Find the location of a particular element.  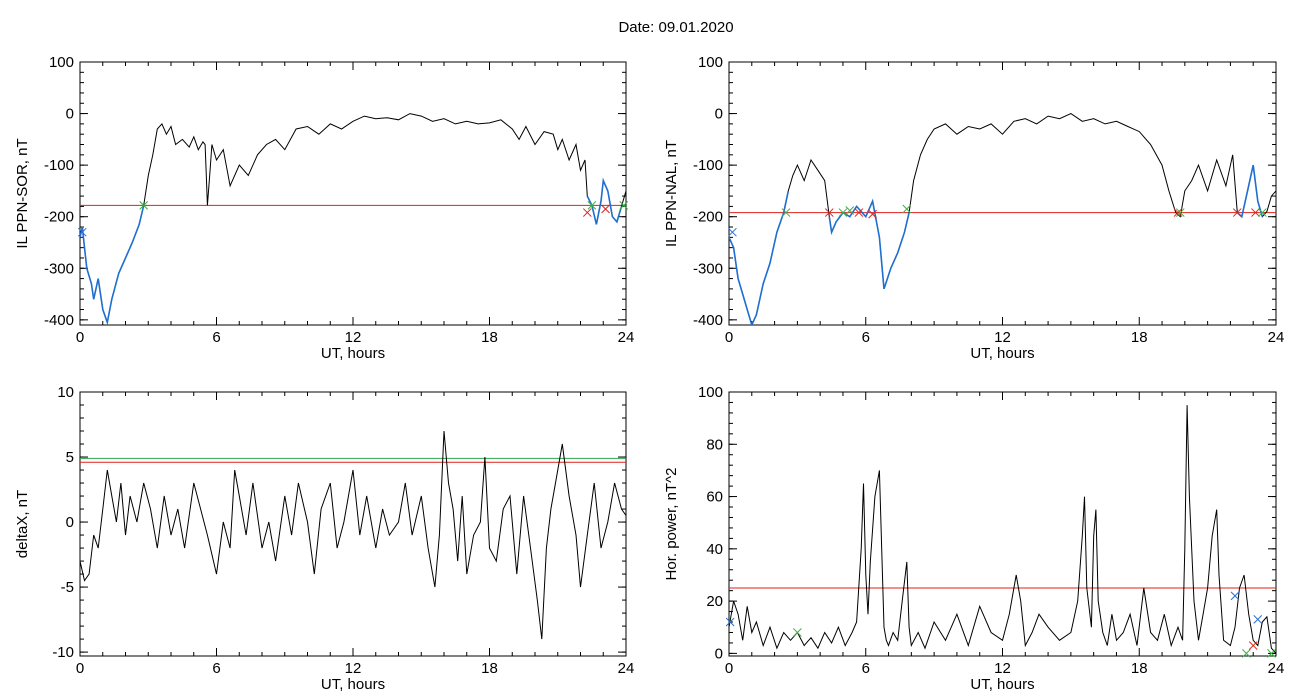

y-tick-label: -300 is located at coordinates (59, 268).